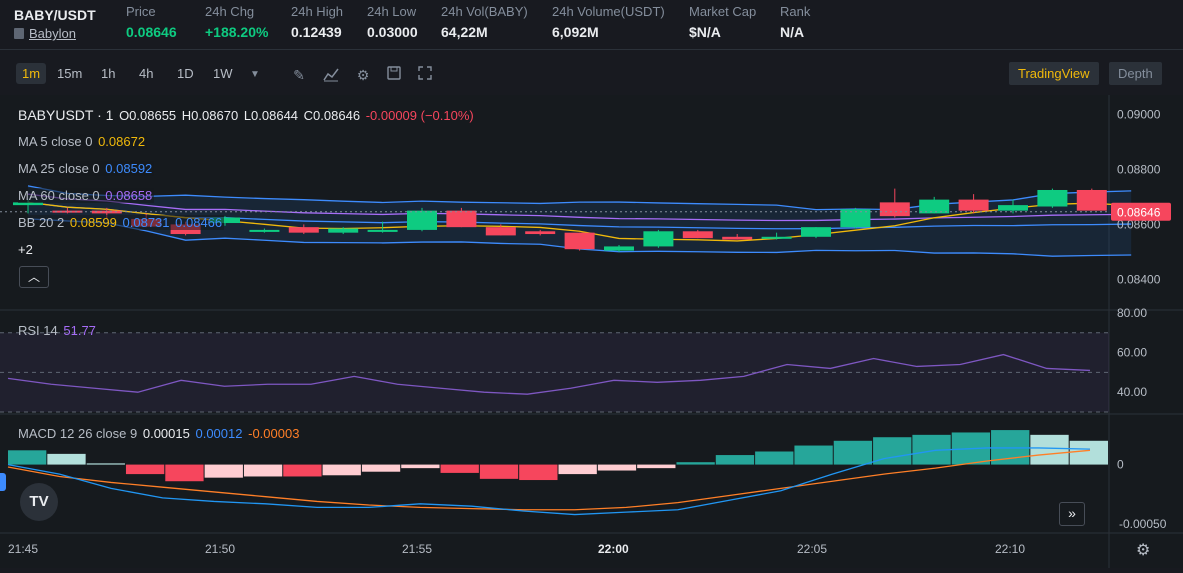 The width and height of the screenshot is (1183, 573). What do you see at coordinates (795, 22) in the screenshot?
I see `stat-rank: Rank N/A` at bounding box center [795, 22].